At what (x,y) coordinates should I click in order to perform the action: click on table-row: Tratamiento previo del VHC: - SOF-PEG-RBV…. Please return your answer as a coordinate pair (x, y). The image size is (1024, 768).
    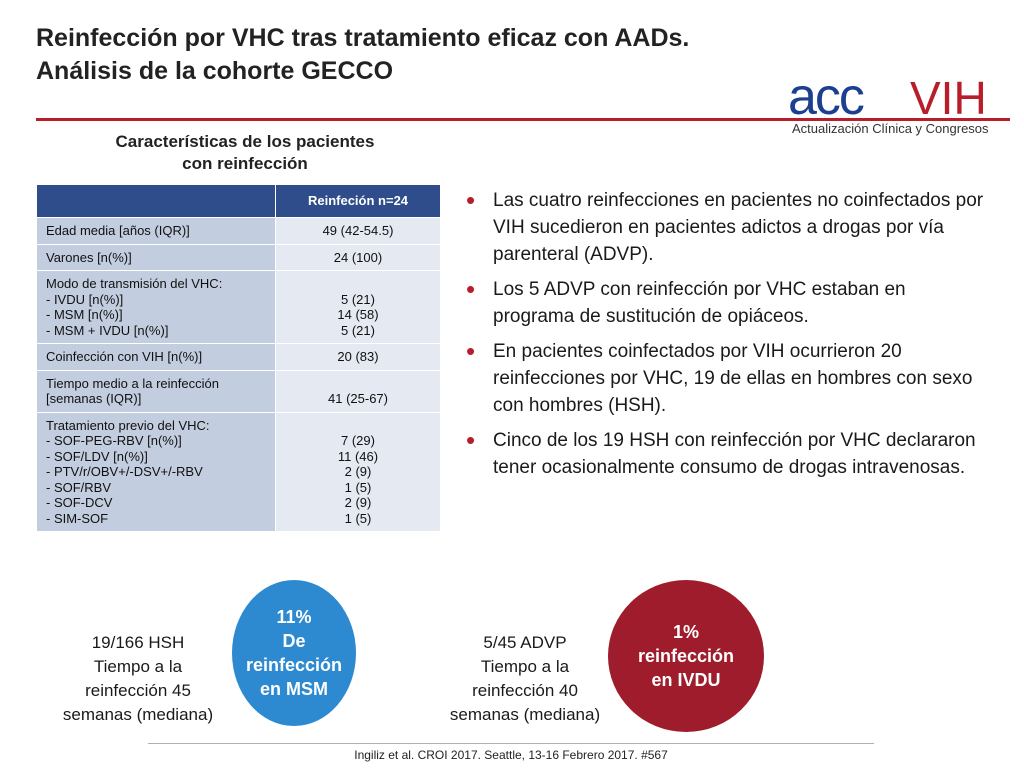
    Looking at the image, I should click on (238, 471).